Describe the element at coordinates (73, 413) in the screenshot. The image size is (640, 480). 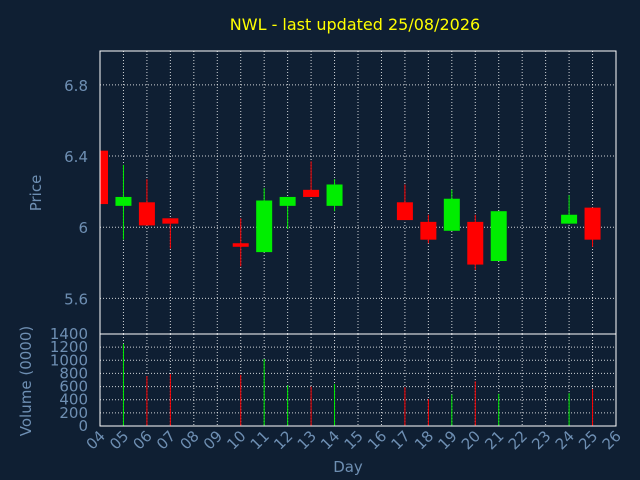
I see `volume-y-tick-label: 200` at that location.